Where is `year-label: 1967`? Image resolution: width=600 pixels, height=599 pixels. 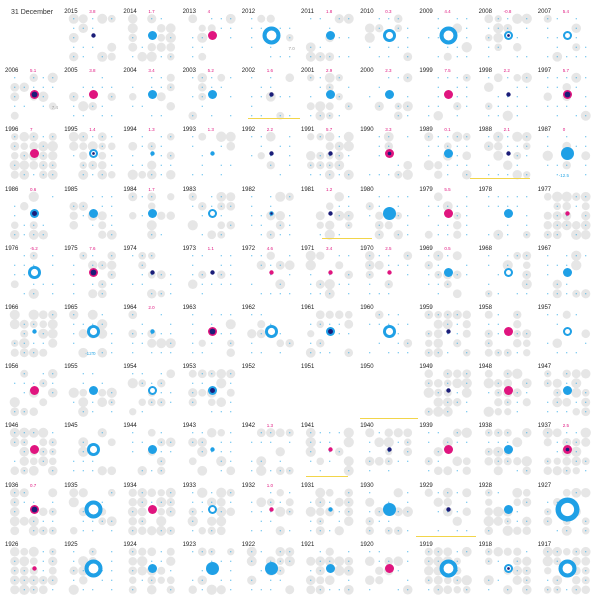
year-label: 1967 is located at coordinates (544, 248).